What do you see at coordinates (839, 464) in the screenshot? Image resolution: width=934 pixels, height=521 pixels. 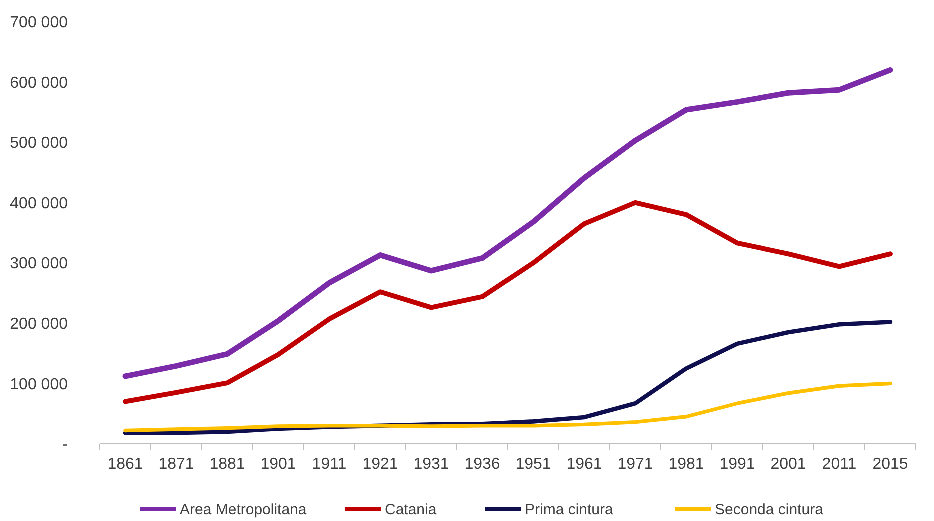 I see `x-tick-label: 2011` at bounding box center [839, 464].